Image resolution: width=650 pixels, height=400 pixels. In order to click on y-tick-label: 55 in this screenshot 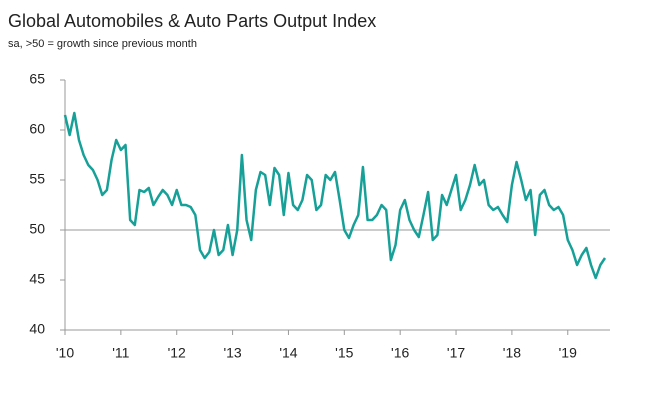, I will do `click(37, 179)`.